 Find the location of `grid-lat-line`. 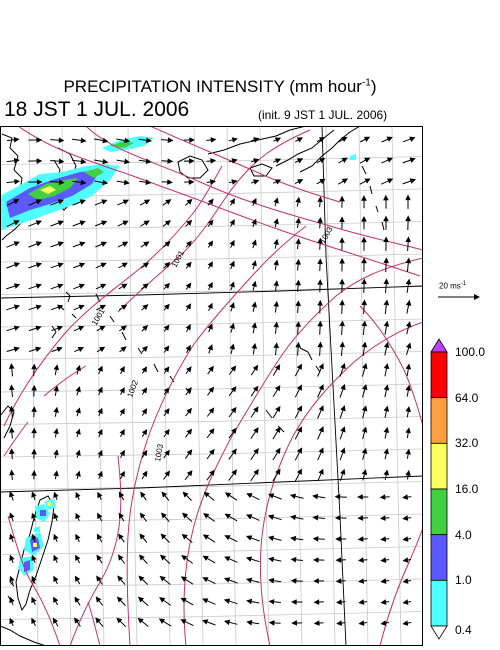

grid-lat-line is located at coordinates (211, 355).